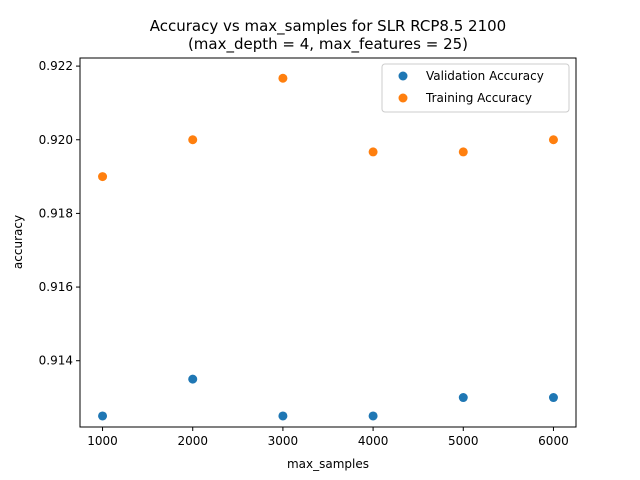  What do you see at coordinates (56, 140) in the screenshot?
I see `y-tick-label: 0.920` at bounding box center [56, 140].